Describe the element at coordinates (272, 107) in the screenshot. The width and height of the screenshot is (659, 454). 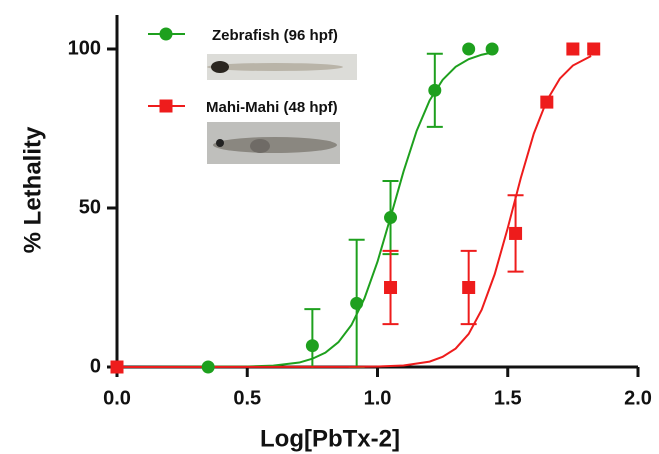
I see `legend-label: Mahi-Mahi (48 hpf)` at that location.